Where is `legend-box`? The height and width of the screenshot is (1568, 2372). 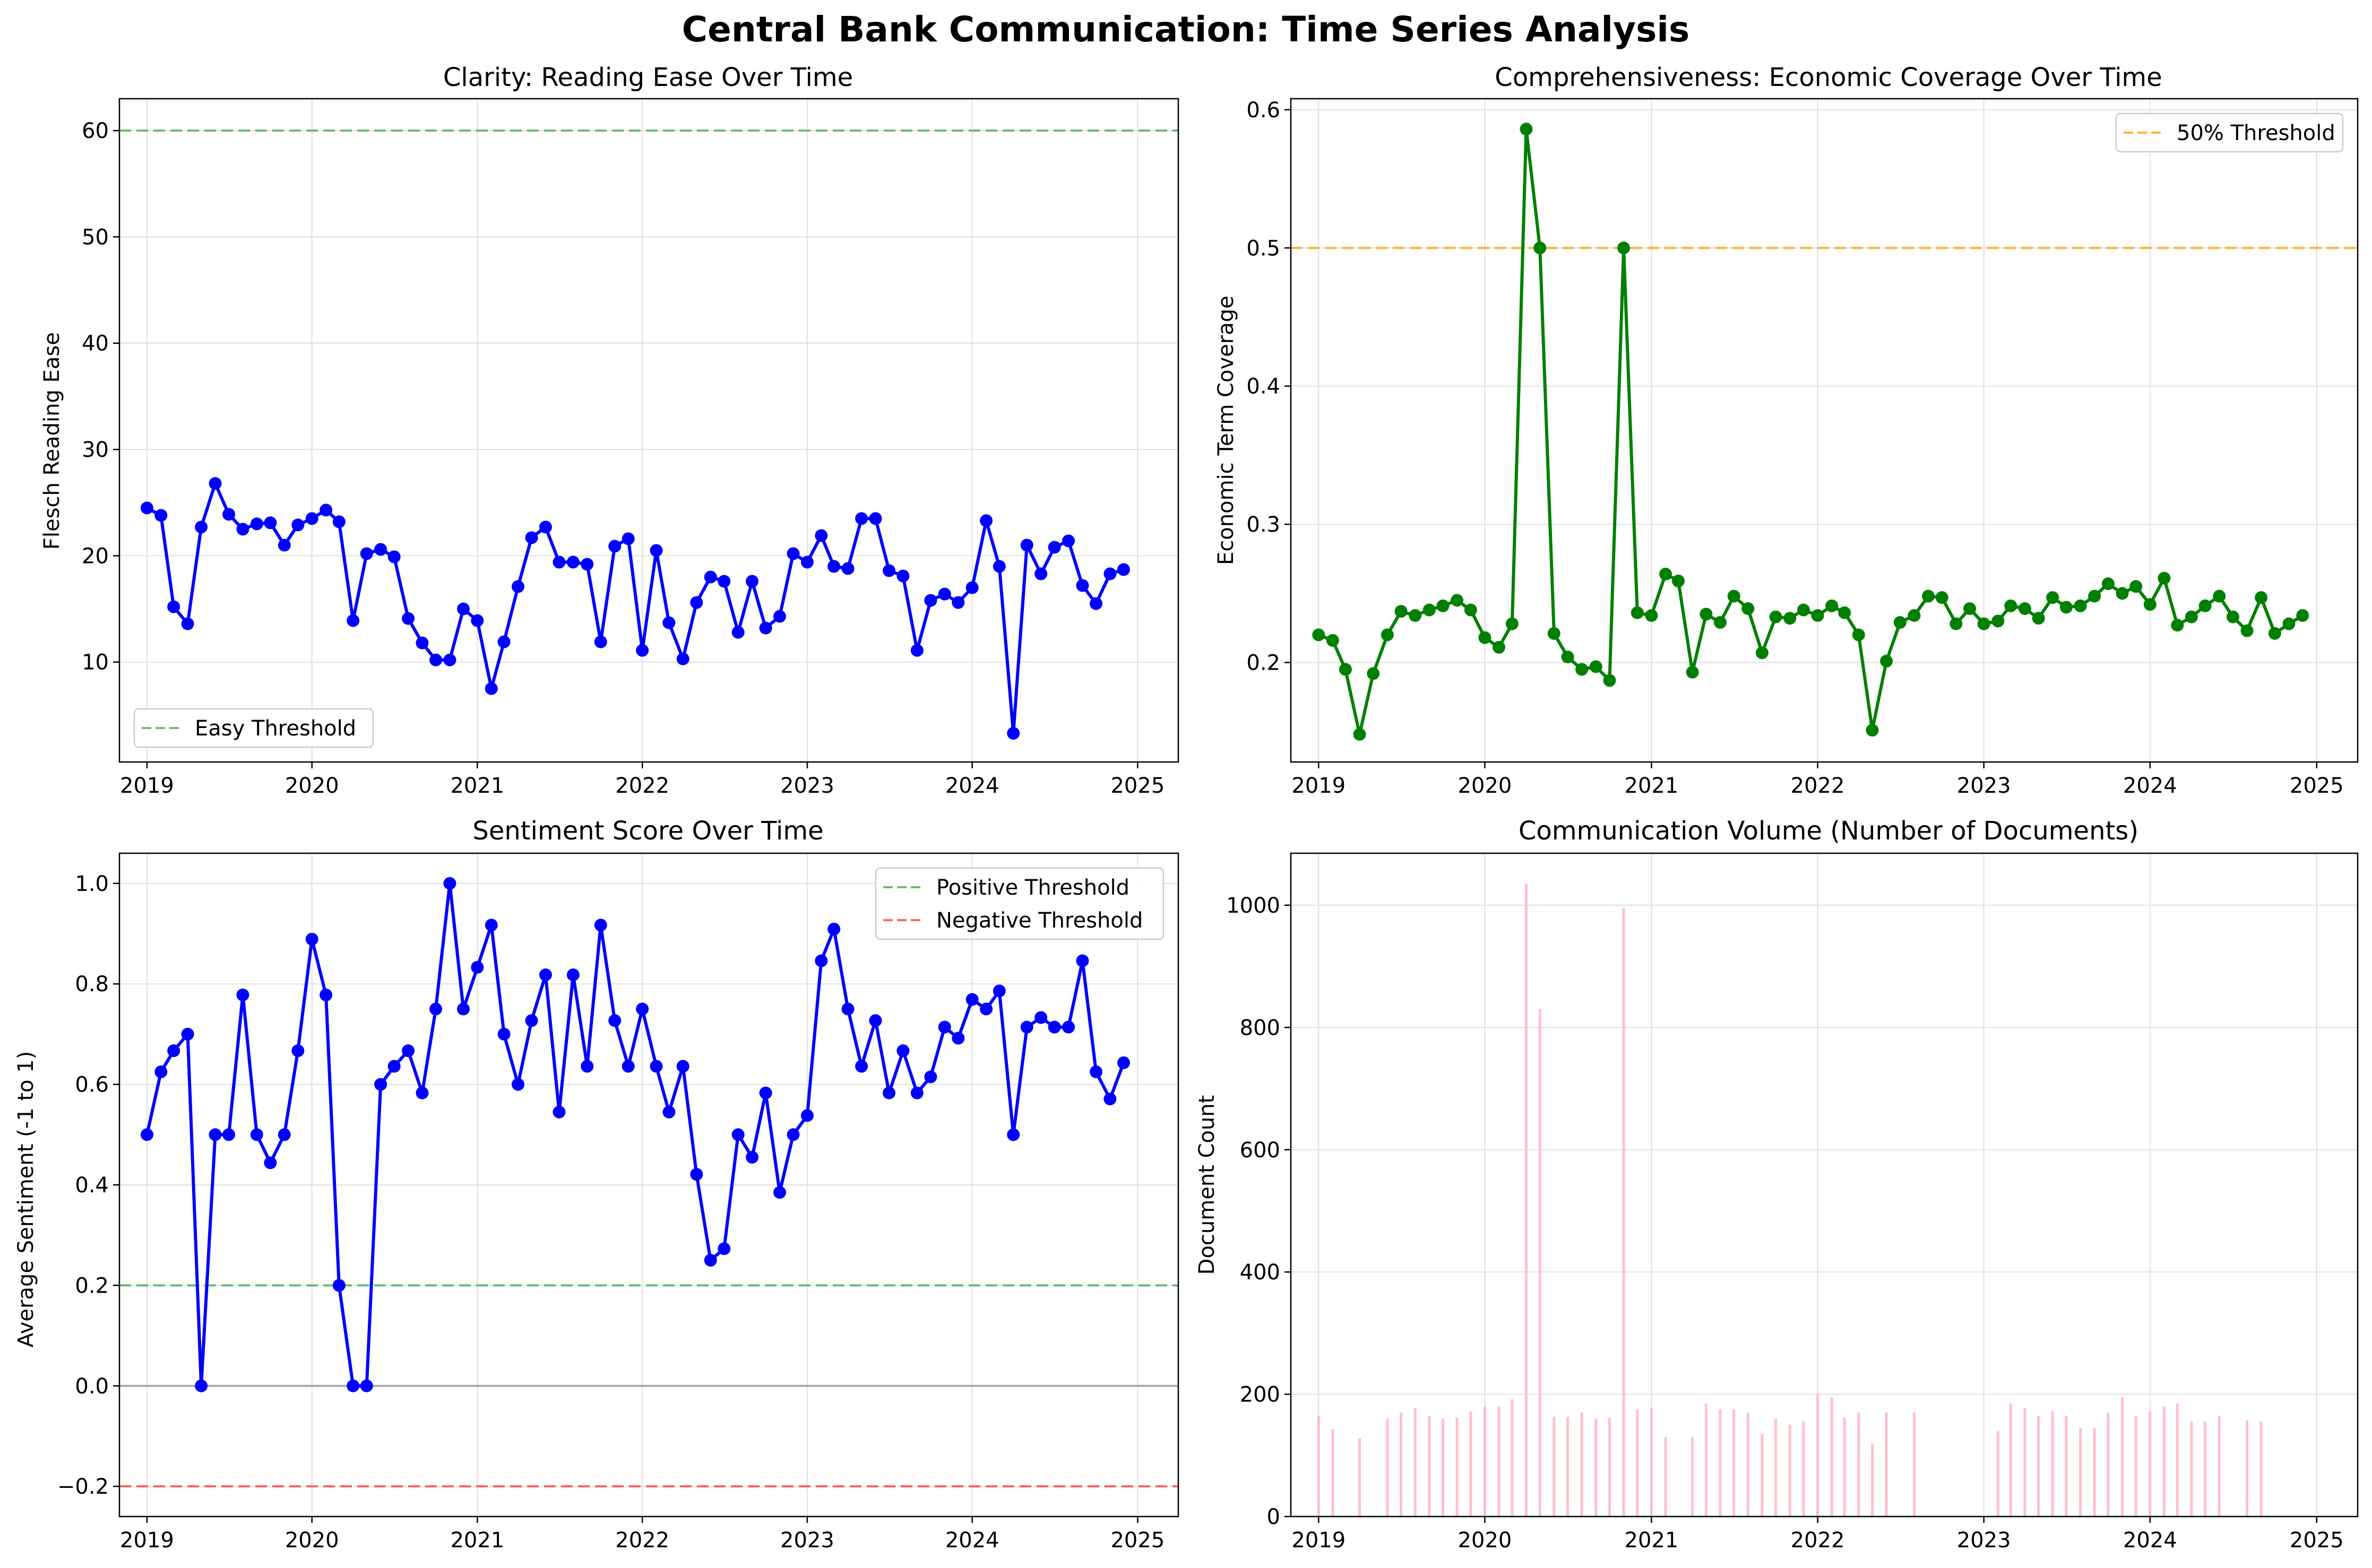
legend-box is located at coordinates (253, 728).